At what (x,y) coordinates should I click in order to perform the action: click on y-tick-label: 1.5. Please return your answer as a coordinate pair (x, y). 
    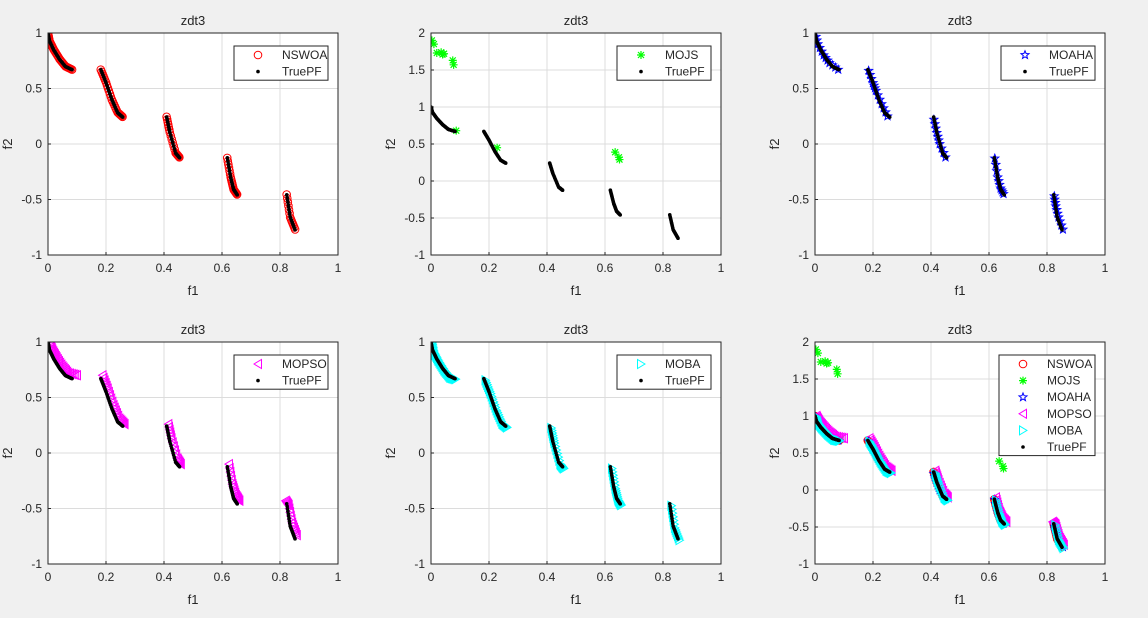
    Looking at the image, I should click on (416, 70).